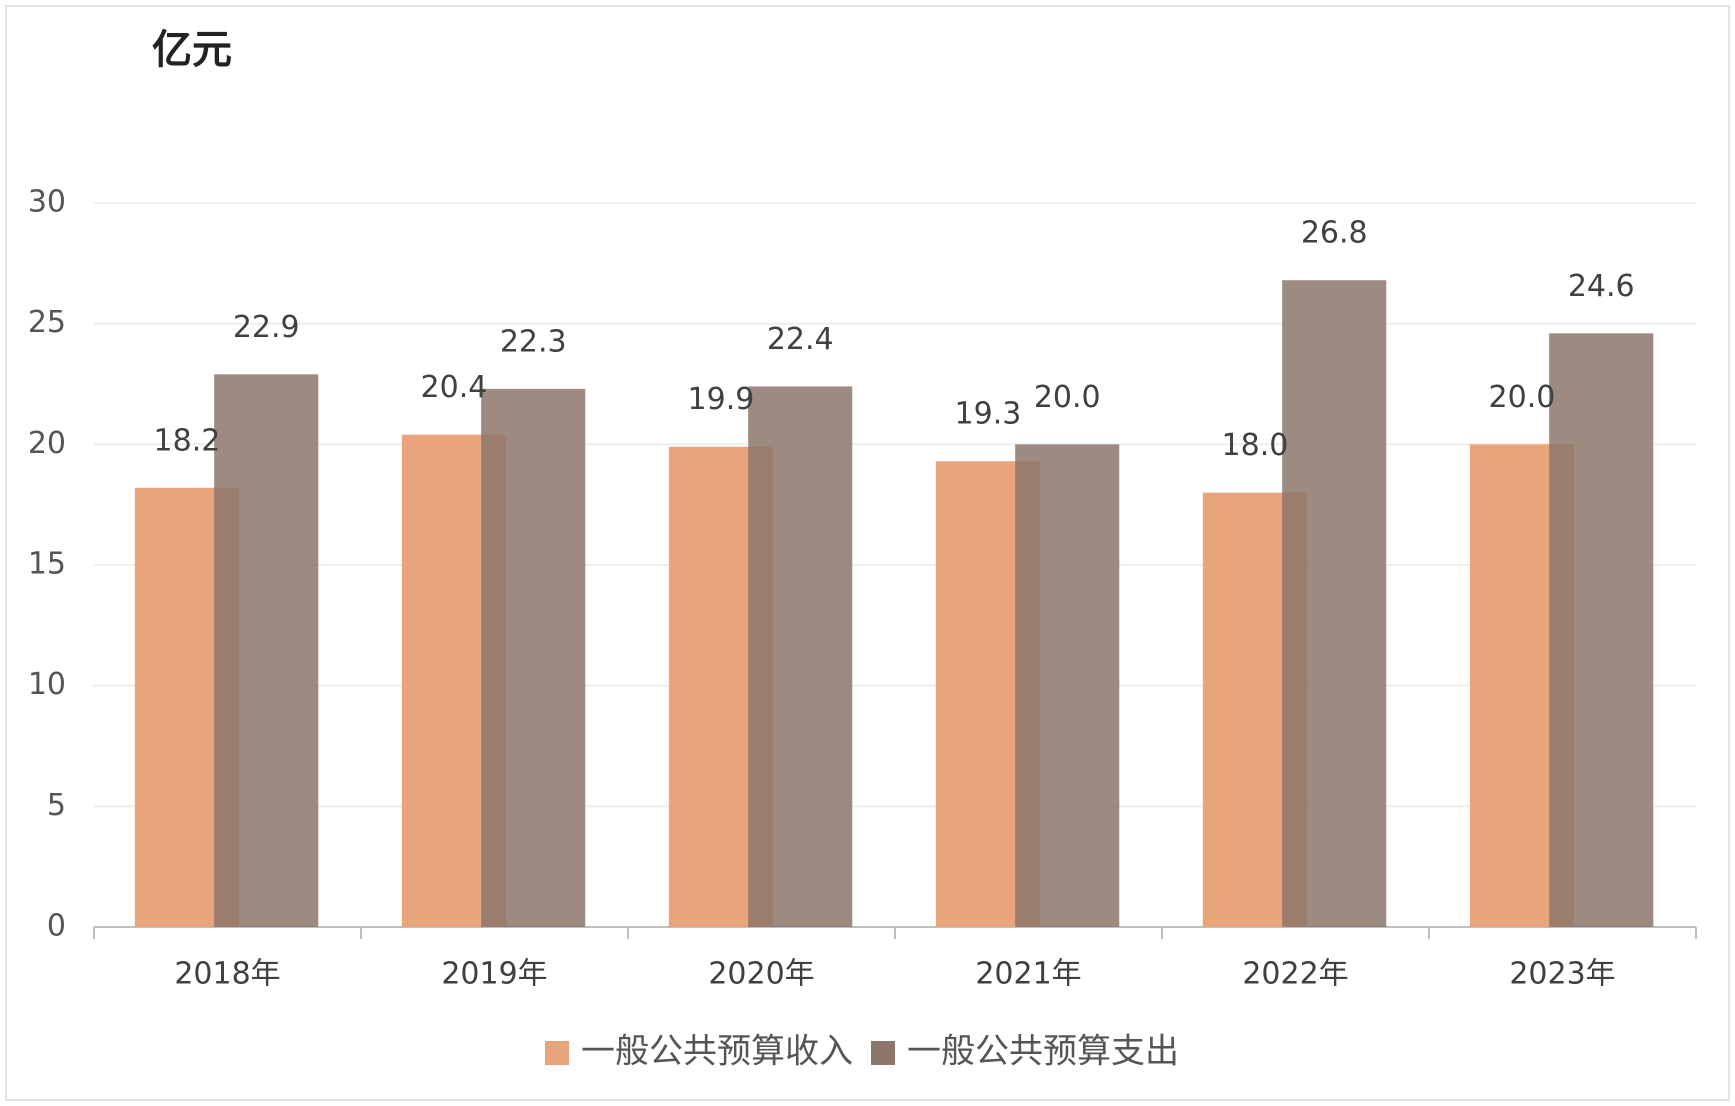 The image size is (1735, 1106). Describe the element at coordinates (1334, 233) in the screenshot. I see `value-label: 26.8` at that location.